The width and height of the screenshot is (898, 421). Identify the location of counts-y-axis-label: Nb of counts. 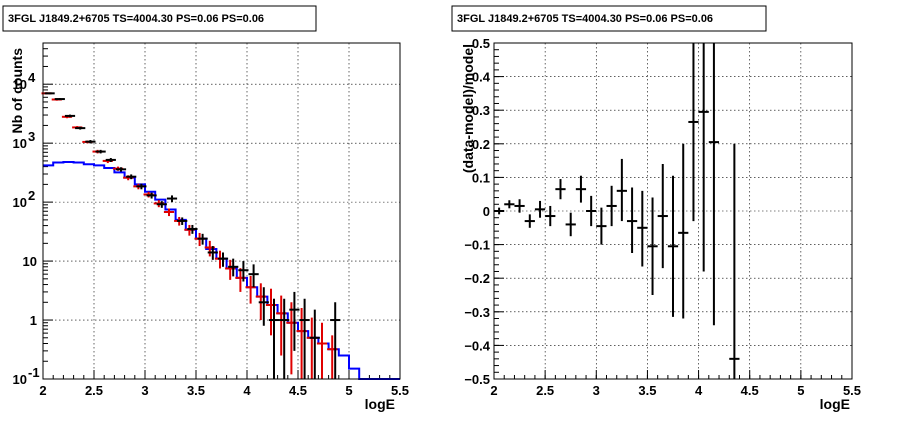
(17, 91).